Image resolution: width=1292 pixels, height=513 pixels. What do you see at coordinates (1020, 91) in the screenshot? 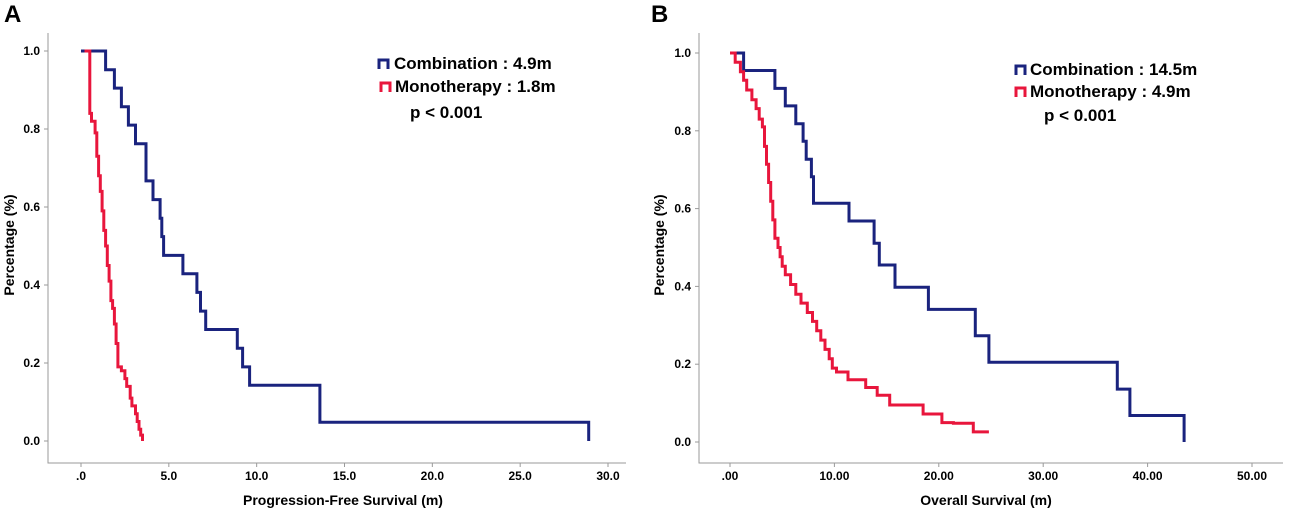
I see `panel-b-legend-swatch-monotherapy` at bounding box center [1020, 91].